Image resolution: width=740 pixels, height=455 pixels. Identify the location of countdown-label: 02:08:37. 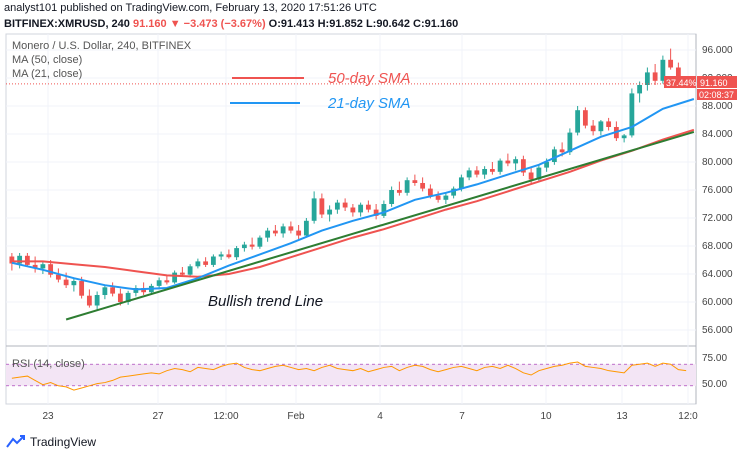
(716, 95).